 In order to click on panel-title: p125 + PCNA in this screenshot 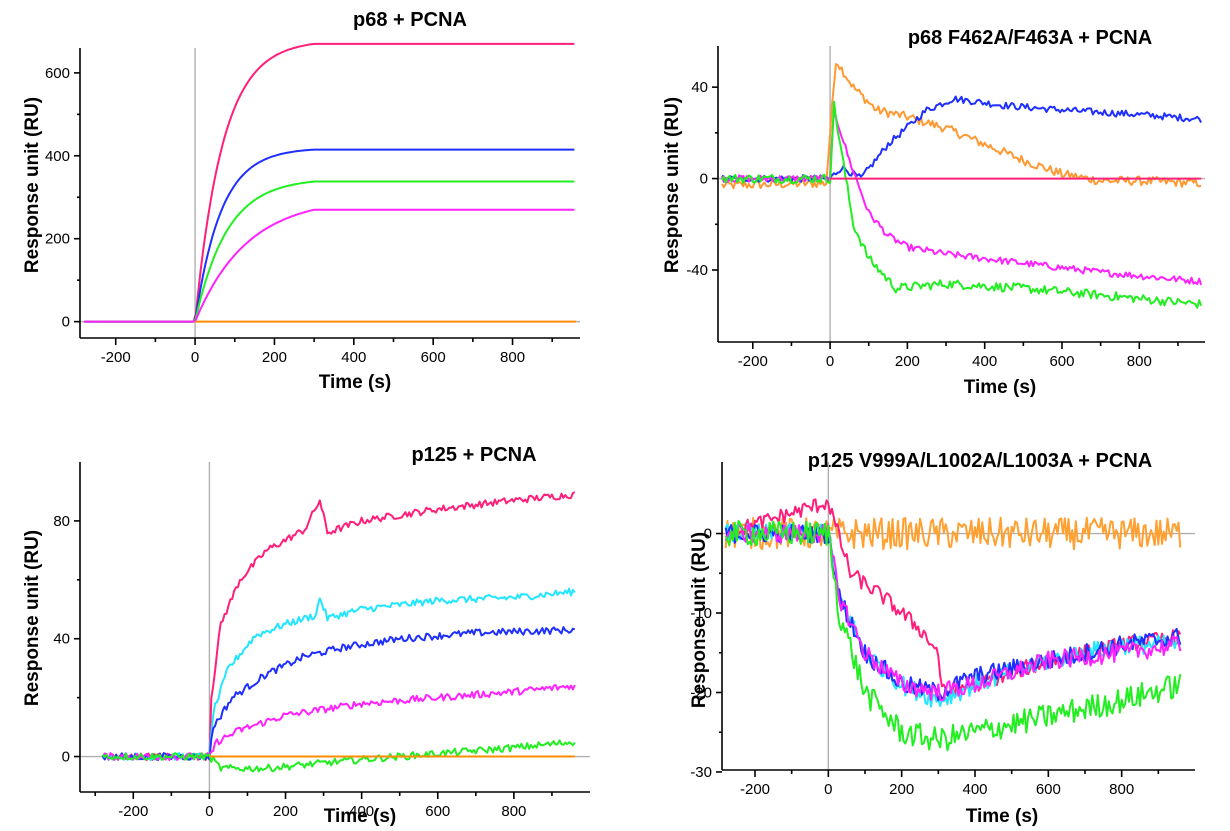, I will do `click(473, 455)`.